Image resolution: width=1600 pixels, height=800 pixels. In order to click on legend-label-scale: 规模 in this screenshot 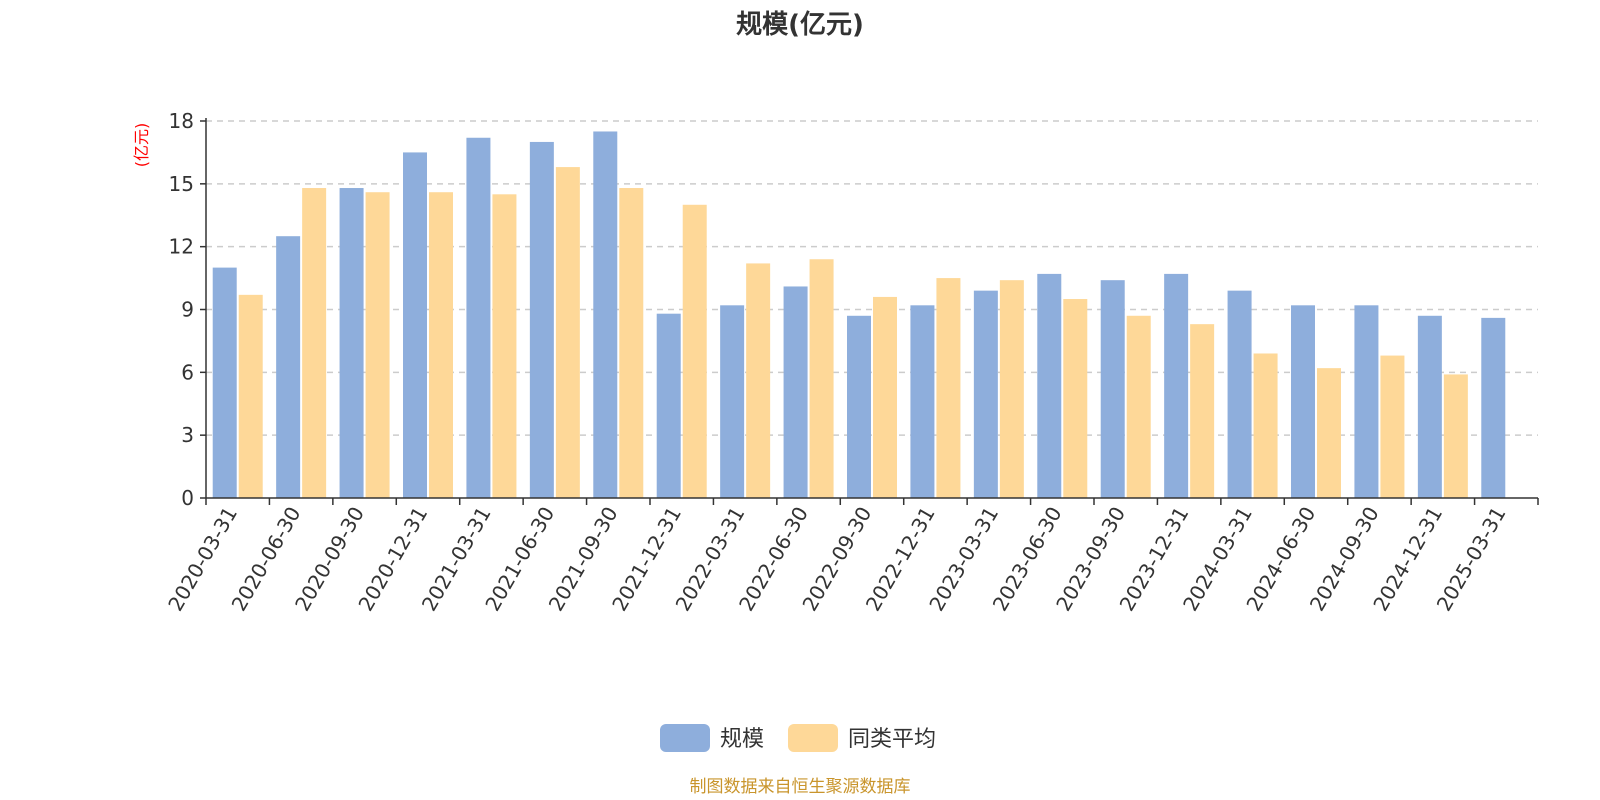, I will do `click(742, 739)`.